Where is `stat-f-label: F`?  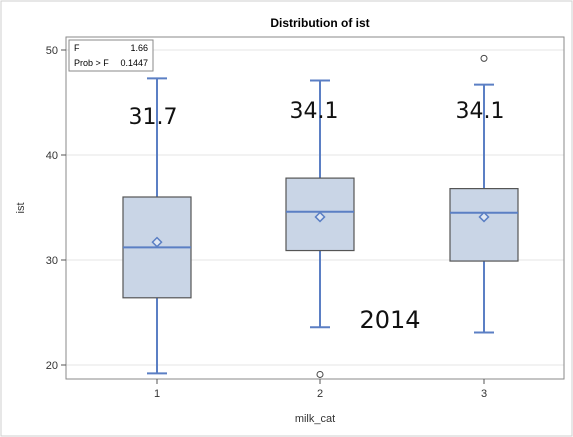
stat-f-label: F is located at coordinates (77, 48).